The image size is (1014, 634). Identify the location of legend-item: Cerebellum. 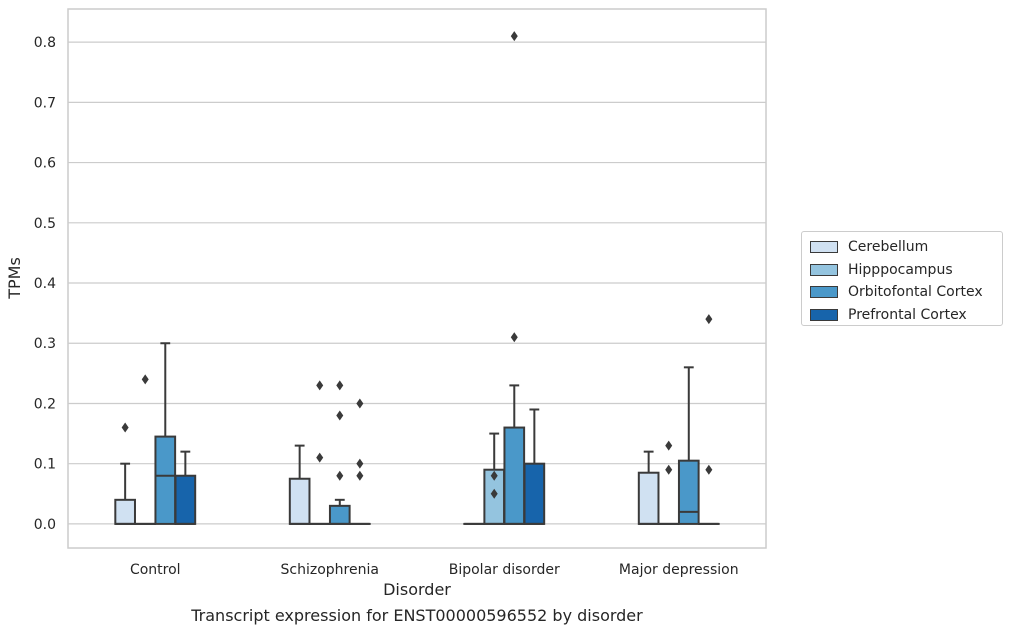
(902, 247).